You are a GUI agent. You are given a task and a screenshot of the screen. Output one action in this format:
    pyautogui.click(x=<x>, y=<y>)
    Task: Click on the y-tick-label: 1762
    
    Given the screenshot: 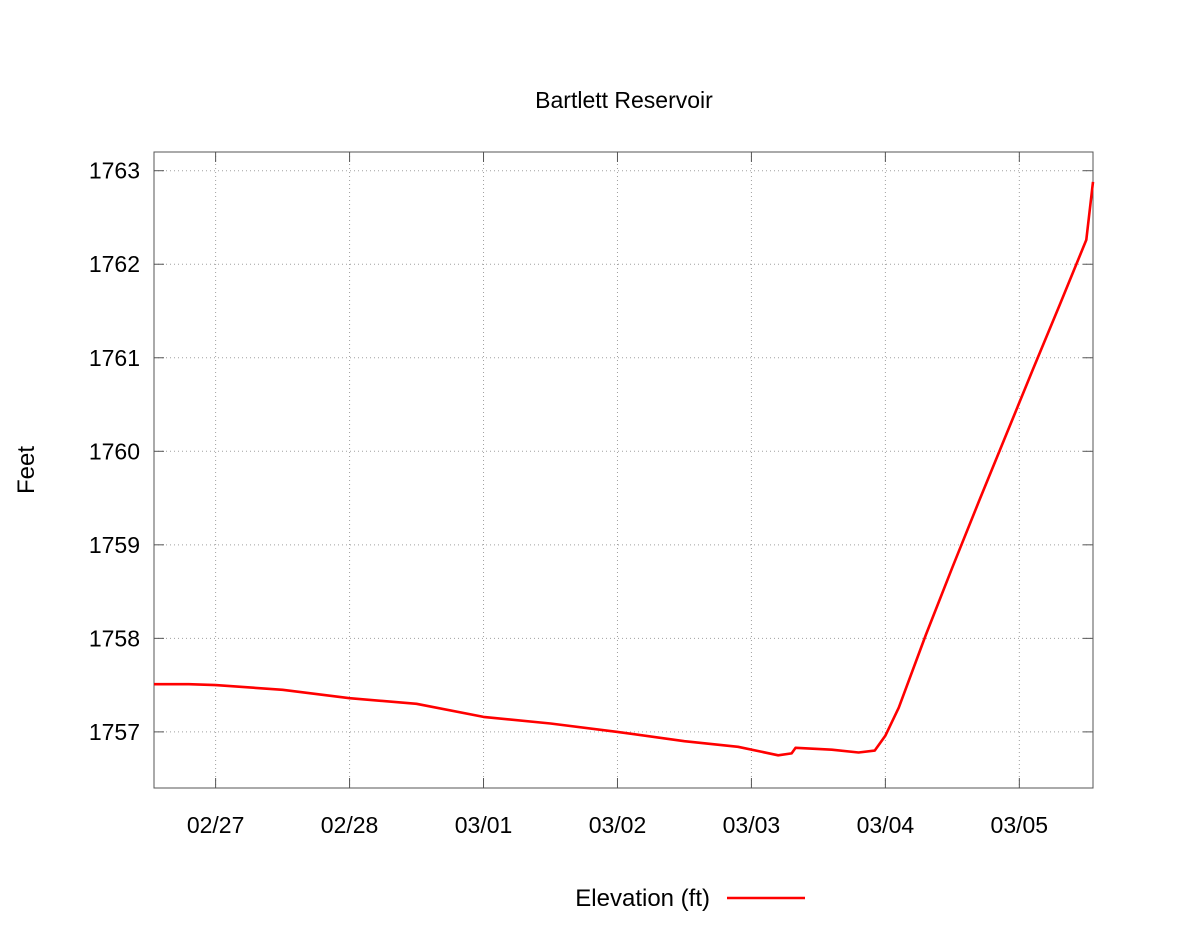 What is the action you would take?
    pyautogui.click(x=114, y=264)
    